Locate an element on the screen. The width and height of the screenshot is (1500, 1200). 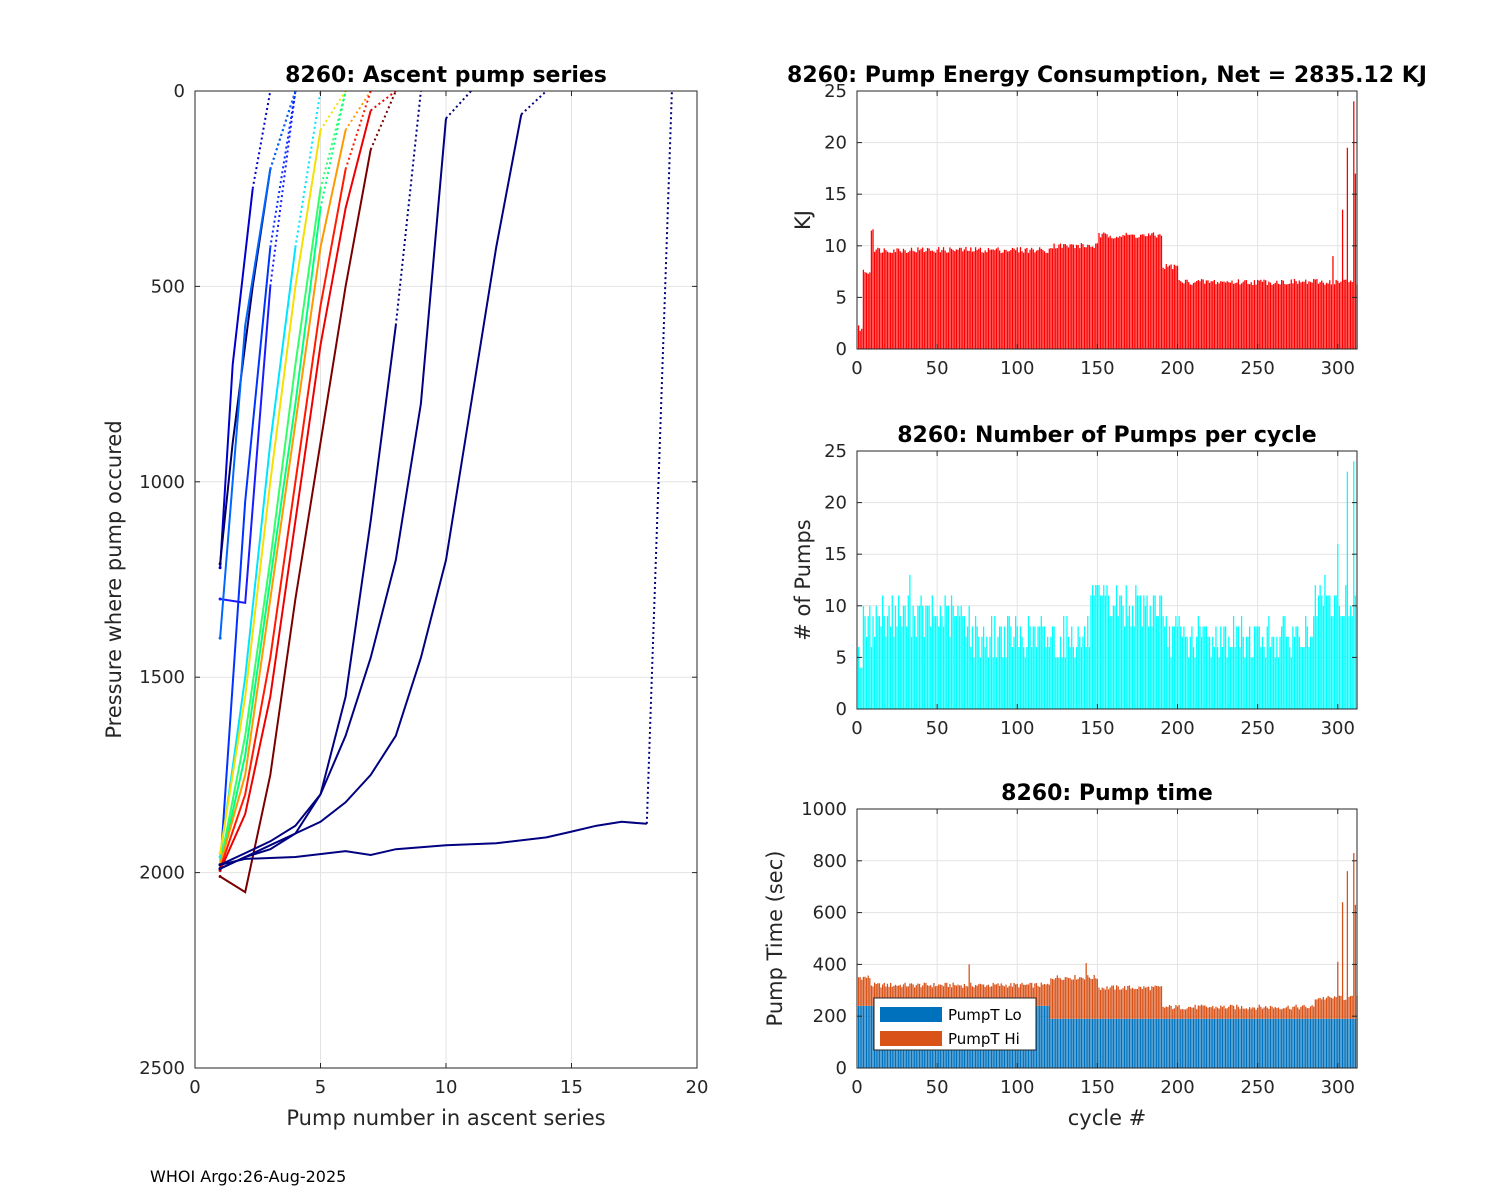
x-tick-label: 150 is located at coordinates (1097, 368).